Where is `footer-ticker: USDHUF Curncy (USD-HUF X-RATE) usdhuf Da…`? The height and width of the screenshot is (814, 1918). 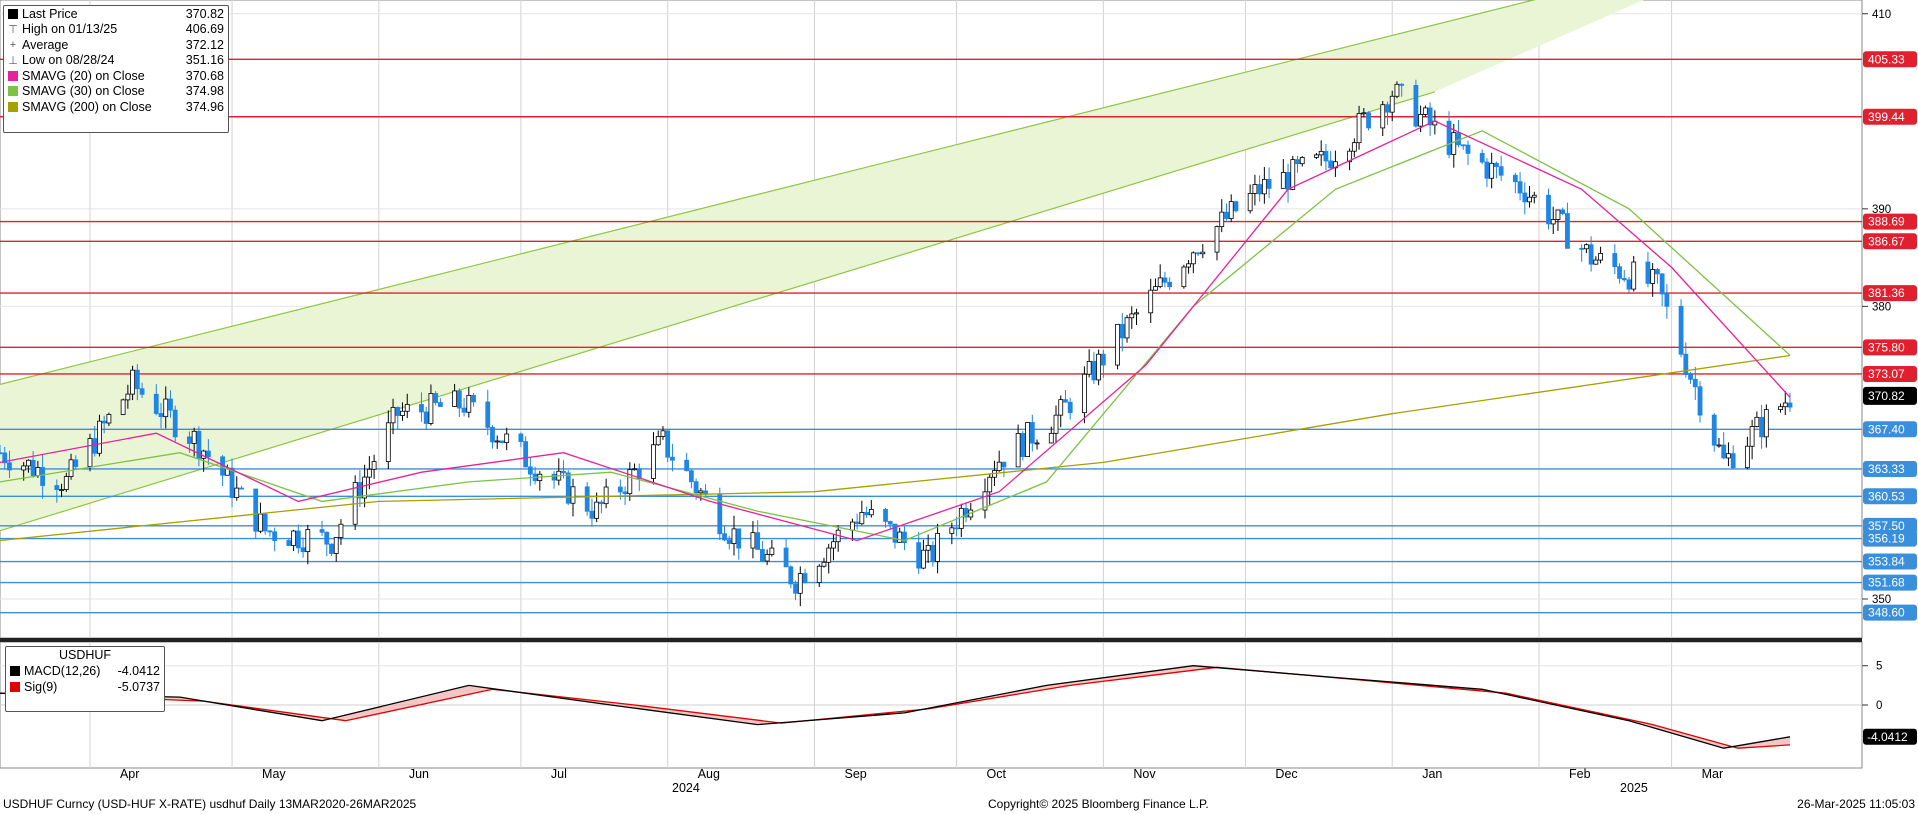
footer-ticker: USDHUF Curncy (USD-HUF X-RATE) usdhuf Da… is located at coordinates (210, 804).